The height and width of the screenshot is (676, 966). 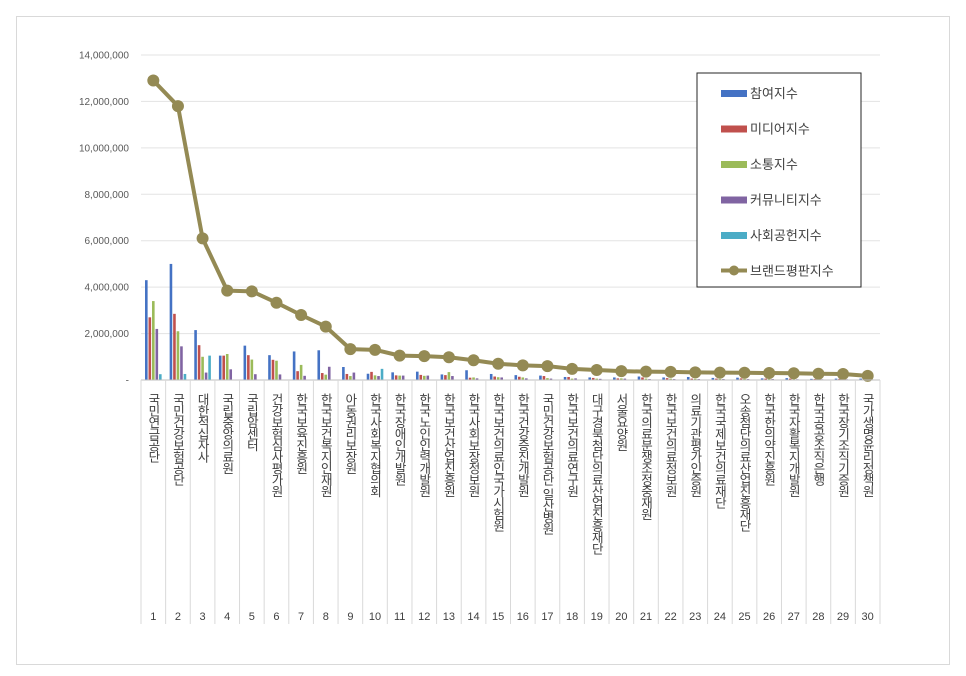 I want to click on category-label: 한국자활복지개발원, so click(x=793, y=445).